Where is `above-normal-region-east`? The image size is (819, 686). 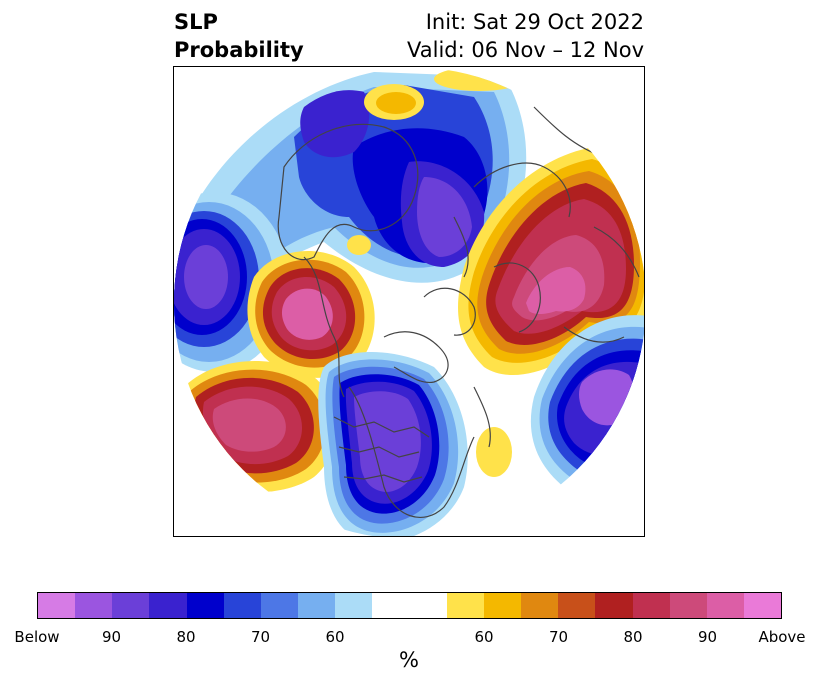 above-normal-region-east is located at coordinates (551, 261).